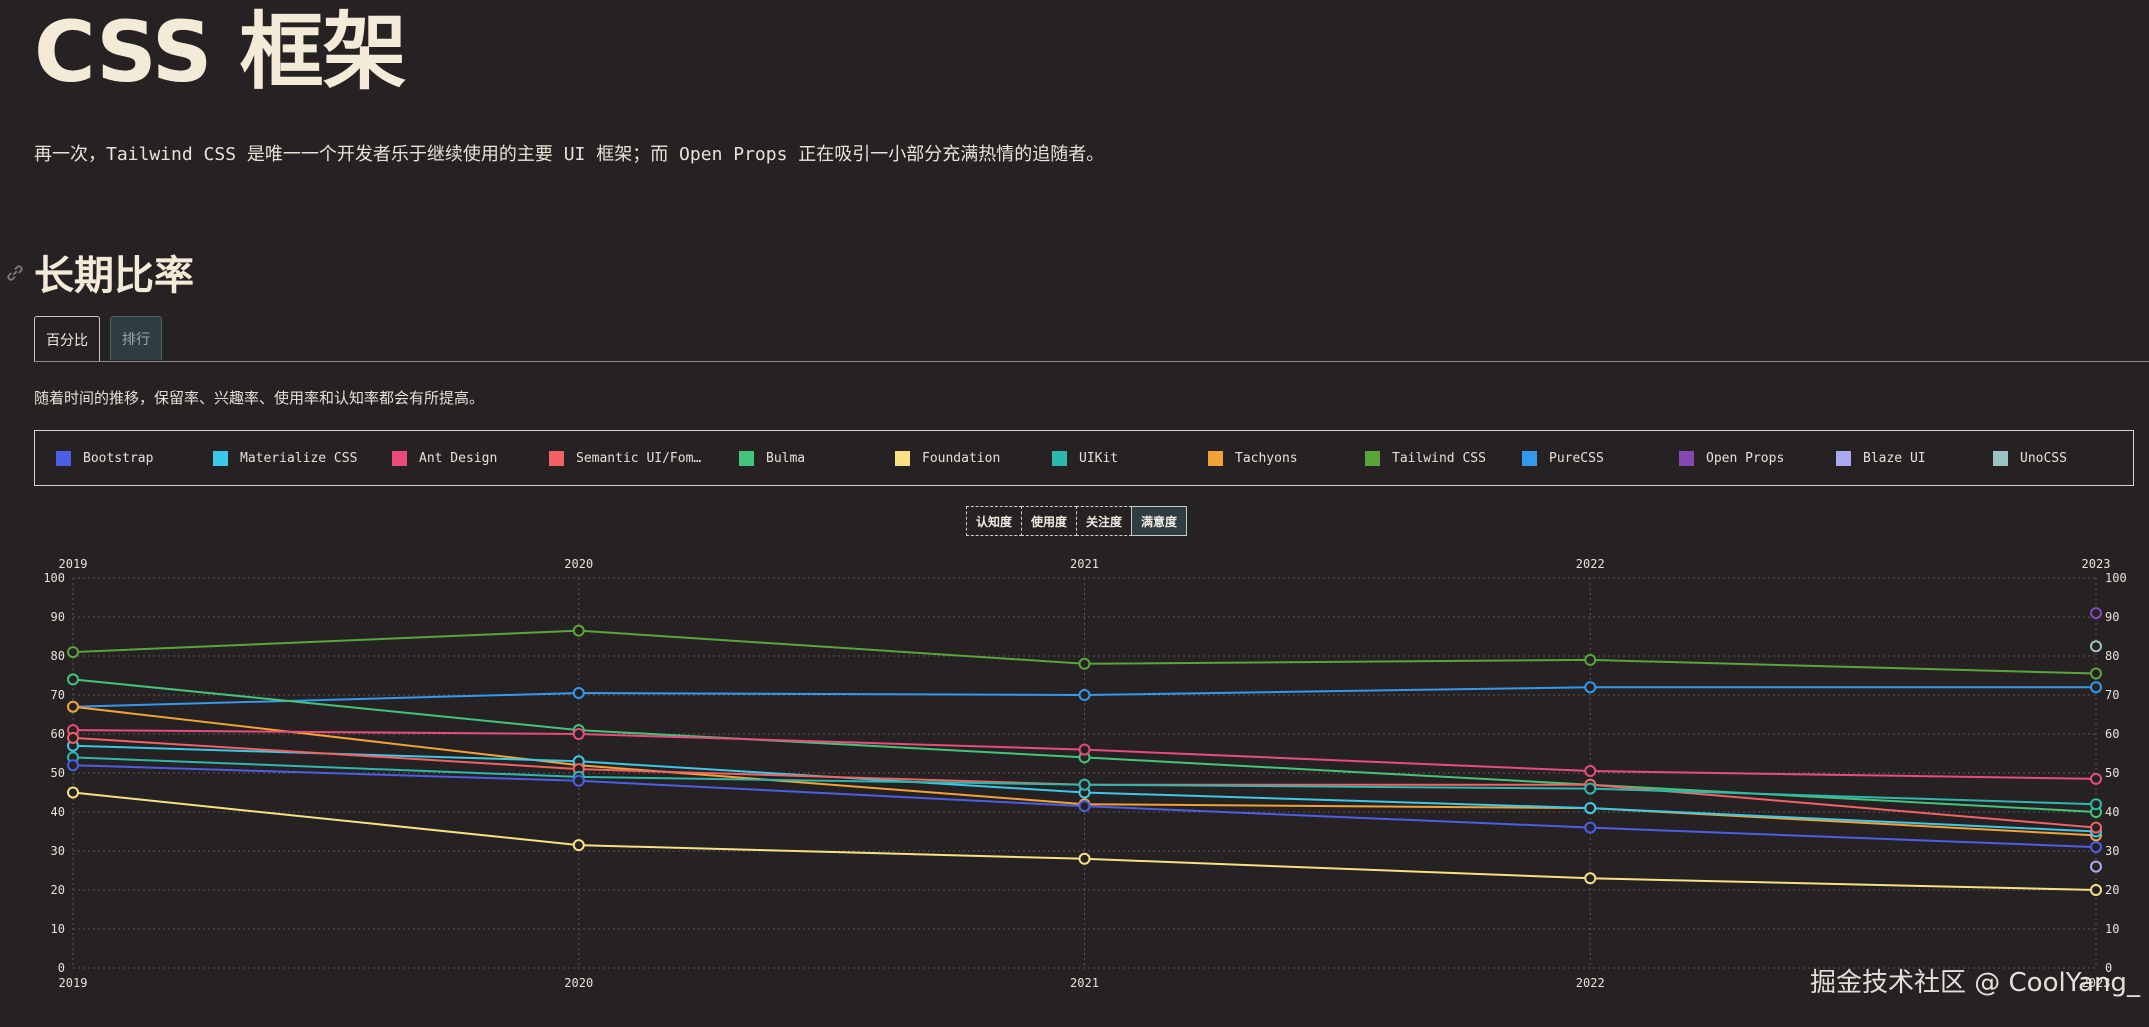 The height and width of the screenshot is (1027, 2149). Describe the element at coordinates (1590, 808) in the screenshot. I see `data-point-materialize-css` at that location.